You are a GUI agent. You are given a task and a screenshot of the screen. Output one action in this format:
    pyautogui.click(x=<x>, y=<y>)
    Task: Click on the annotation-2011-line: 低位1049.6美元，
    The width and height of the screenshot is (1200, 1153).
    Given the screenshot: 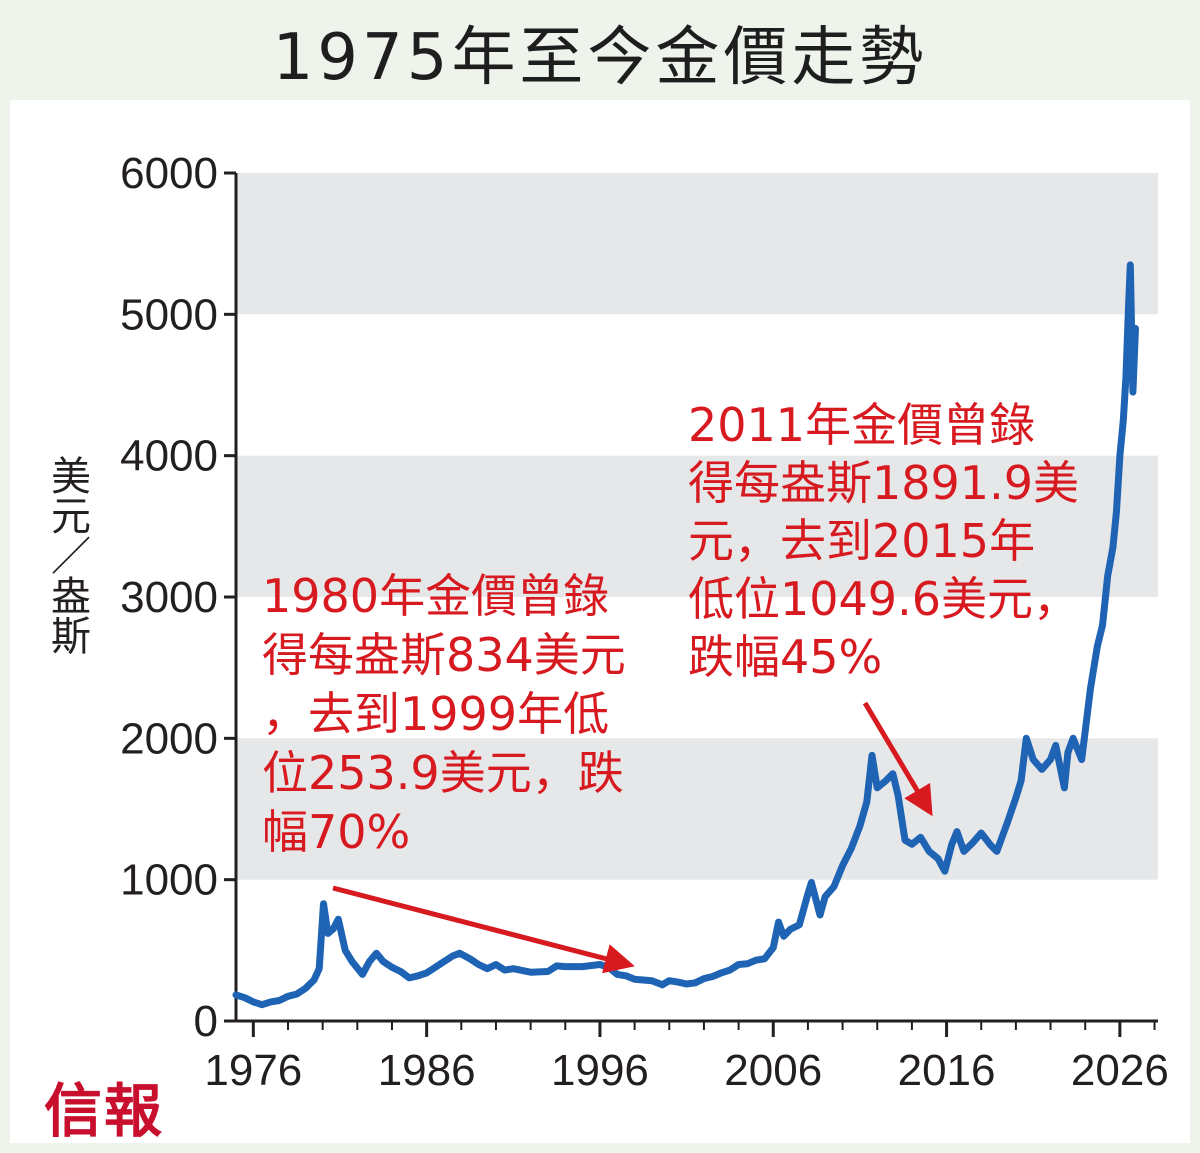 What is the action you would take?
    pyautogui.click(x=883, y=599)
    